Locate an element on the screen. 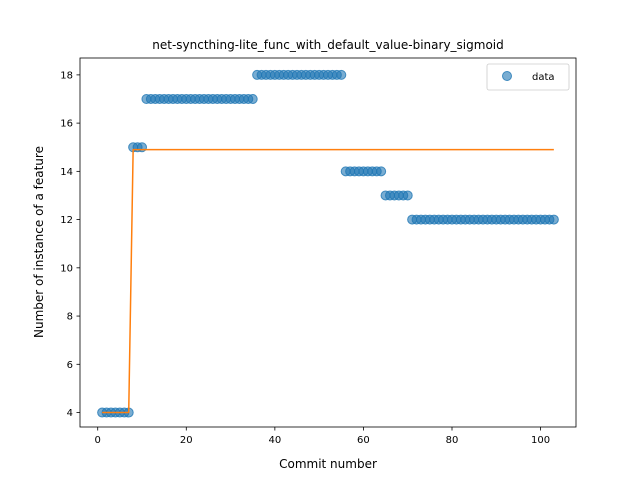  x-tick-label: 0 is located at coordinates (98, 440).